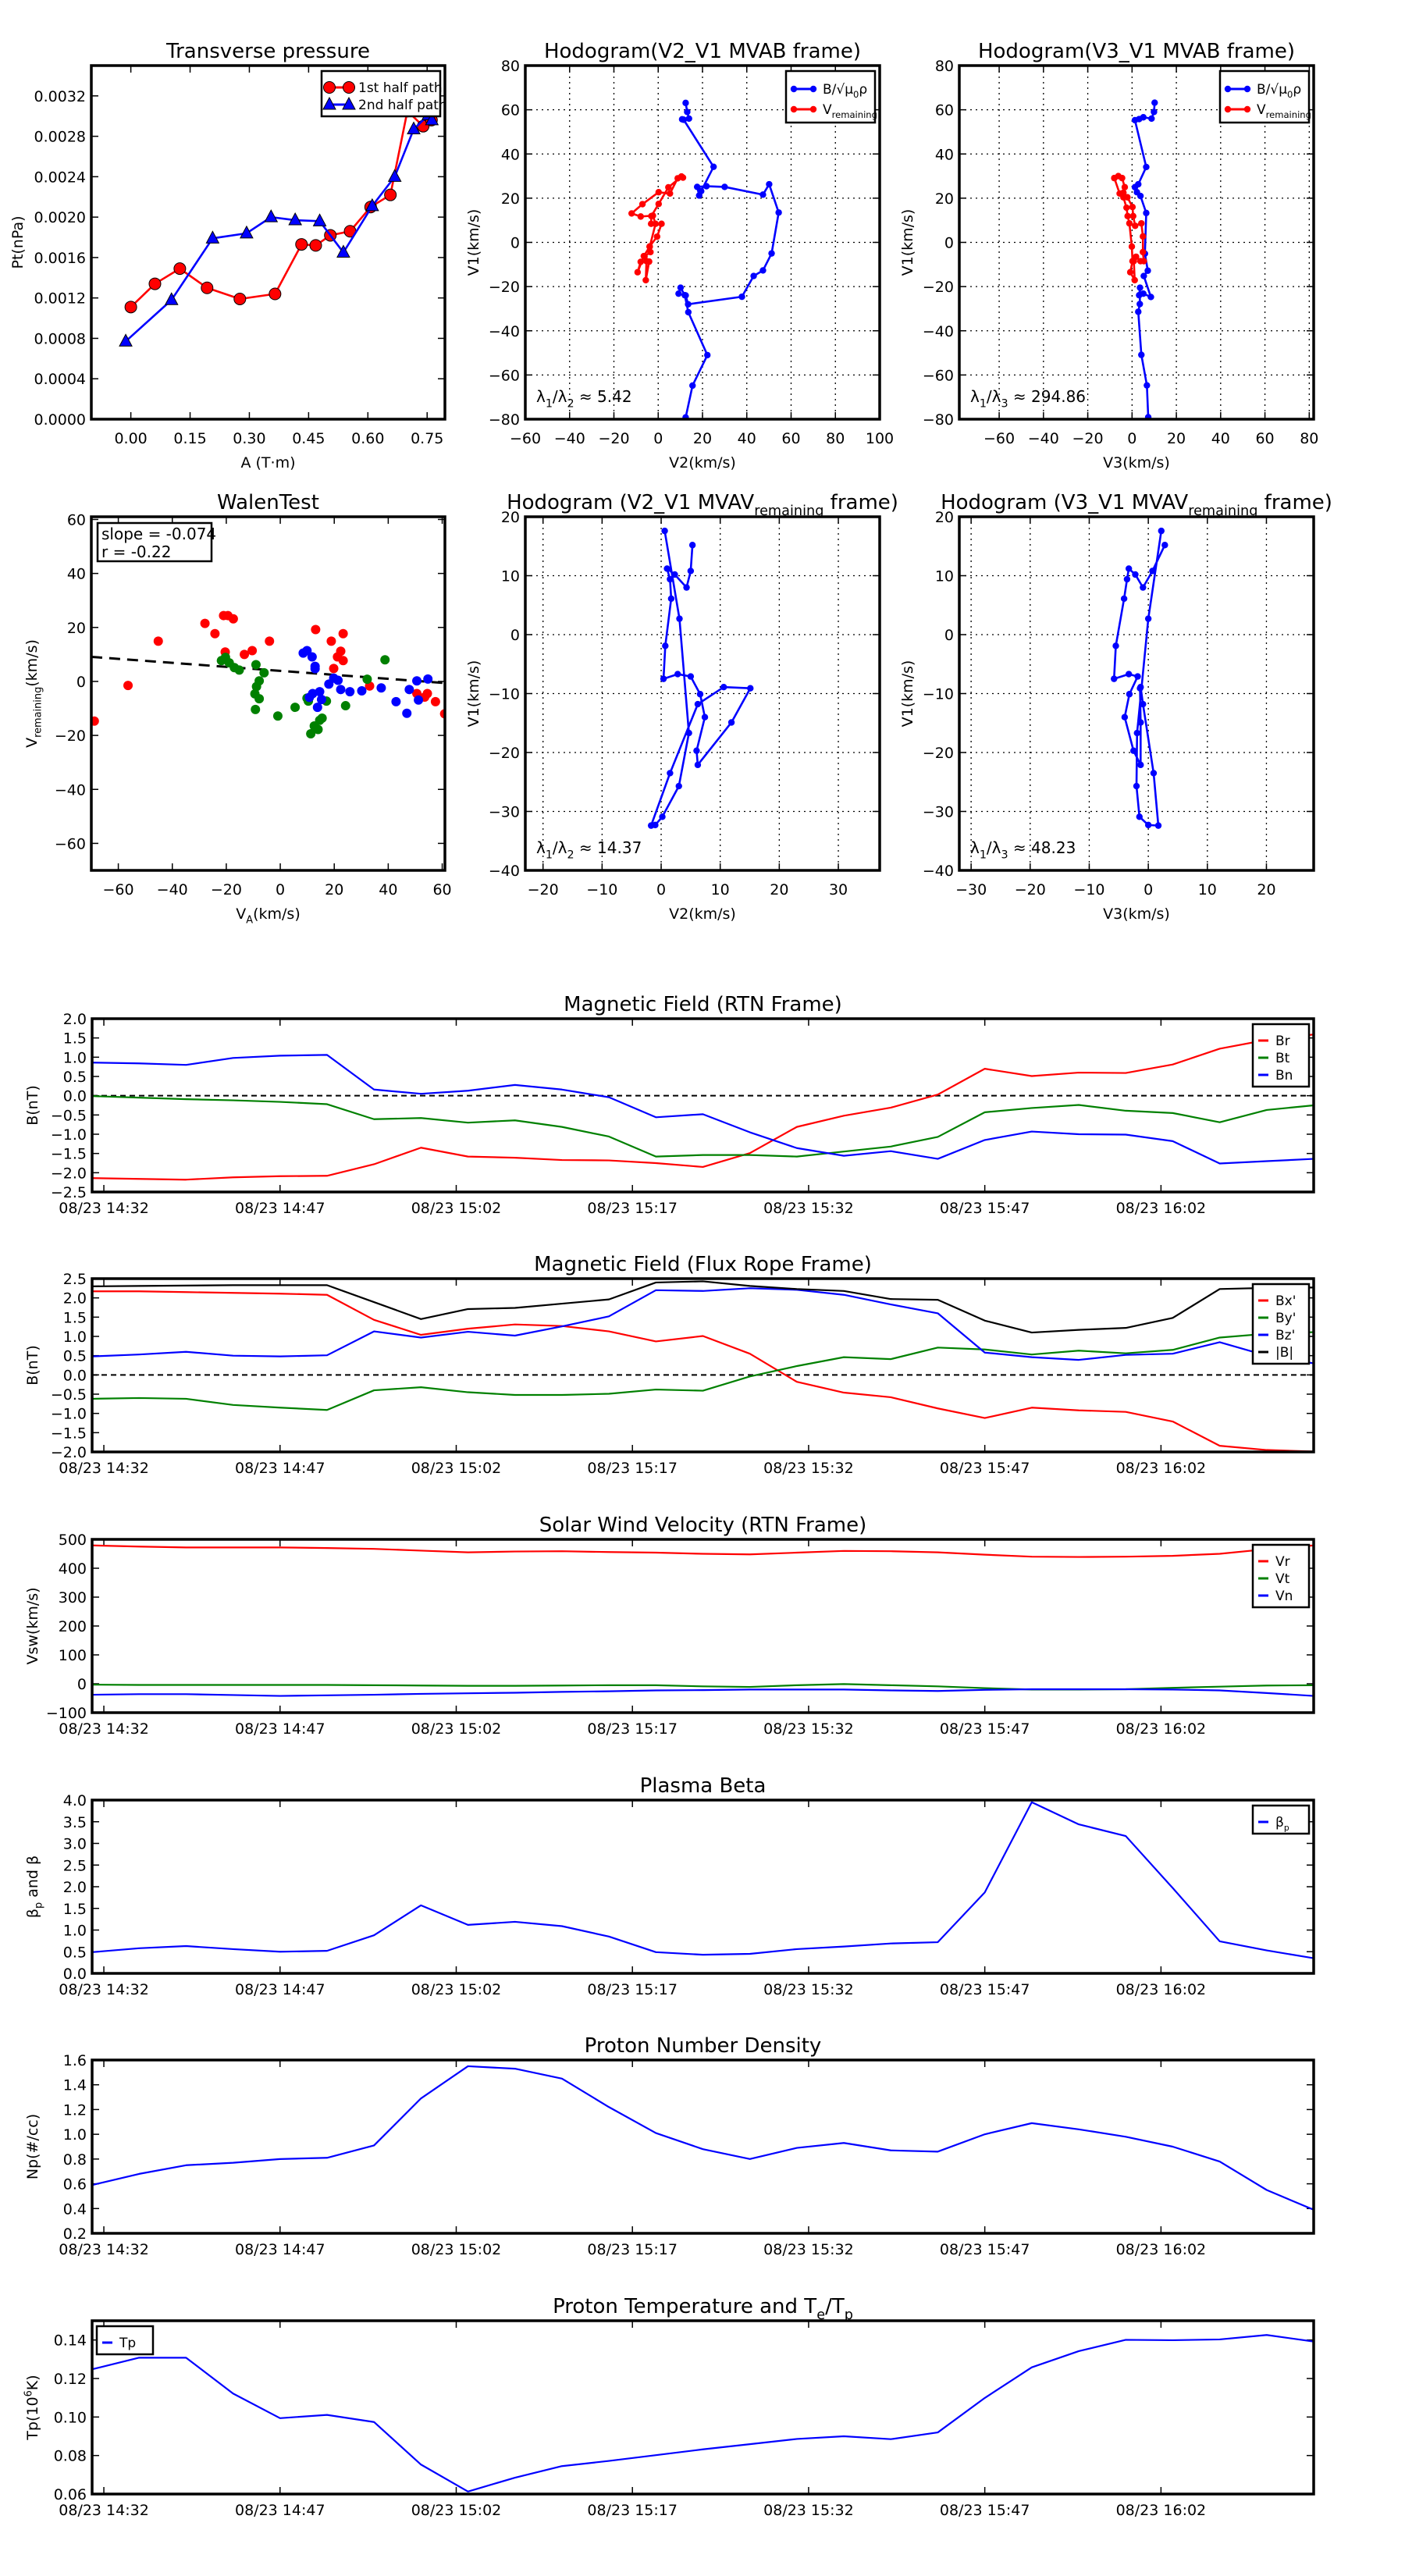 The height and width of the screenshot is (2576, 1405). What do you see at coordinates (32, 1625) in the screenshot?
I see `y-axis-label: Vsw(km/s)` at bounding box center [32, 1625].